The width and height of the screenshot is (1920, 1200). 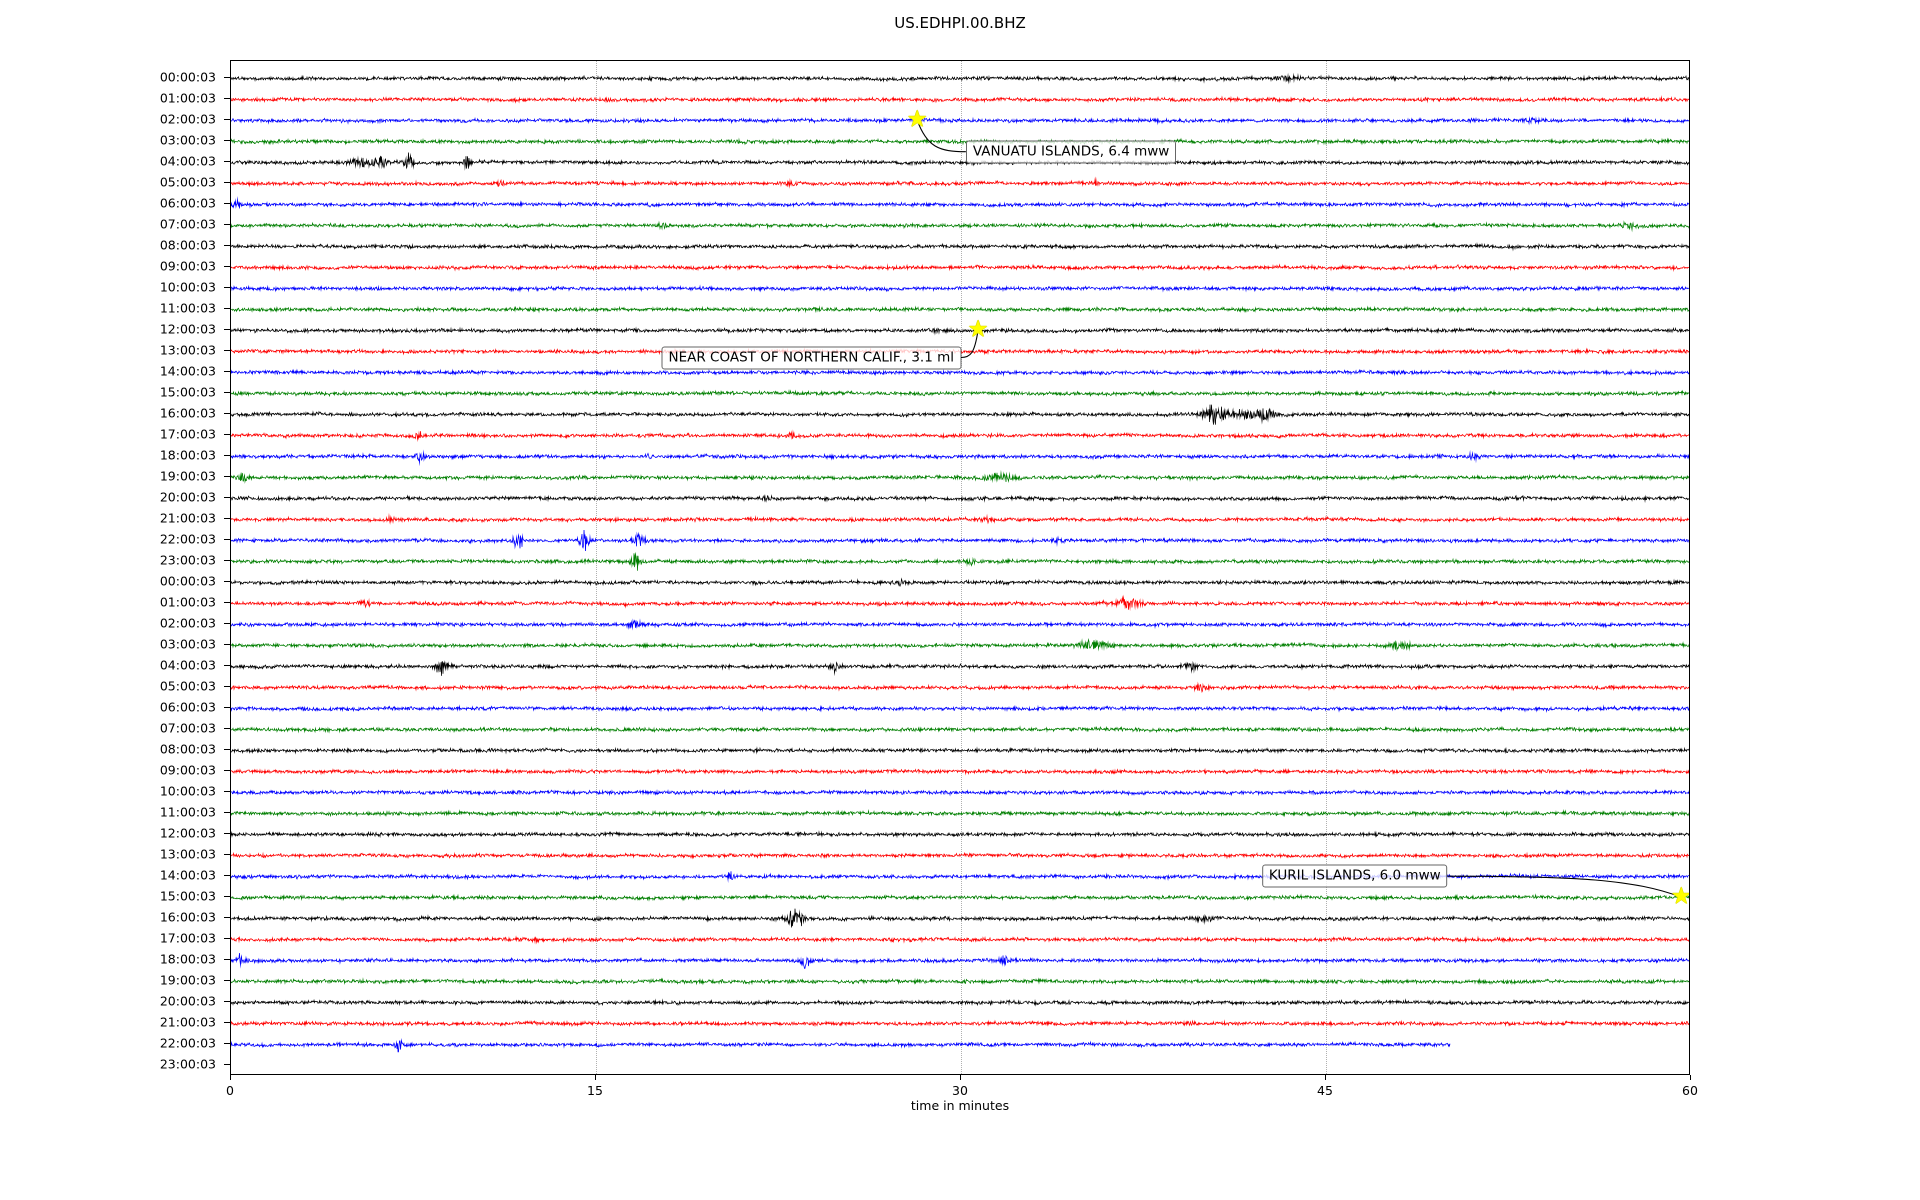 I want to click on y-axis-tick-label: 16:00:03, so click(x=187, y=413).